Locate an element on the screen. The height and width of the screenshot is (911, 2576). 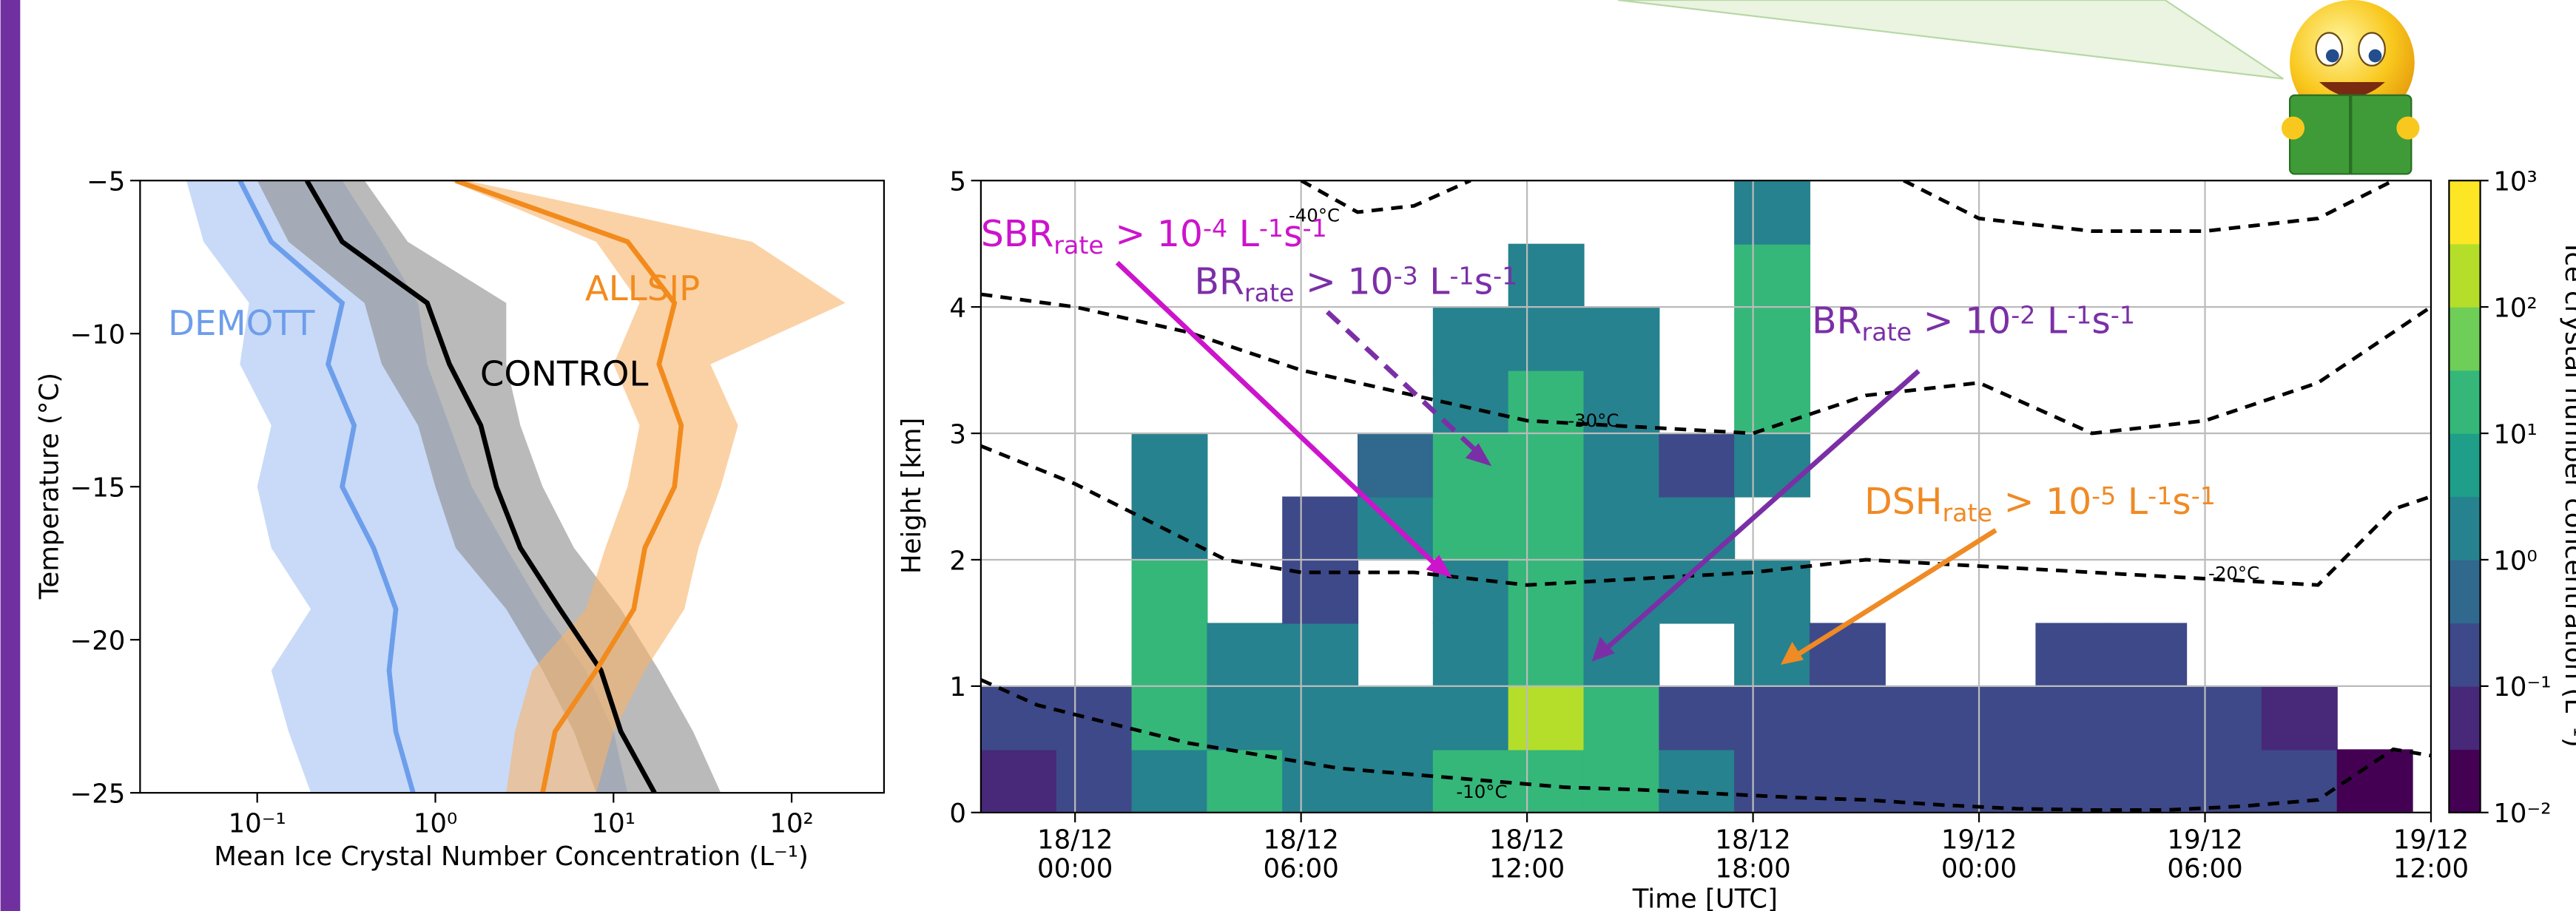
y-axis-label: Height [km] is located at coordinates (912, 496).